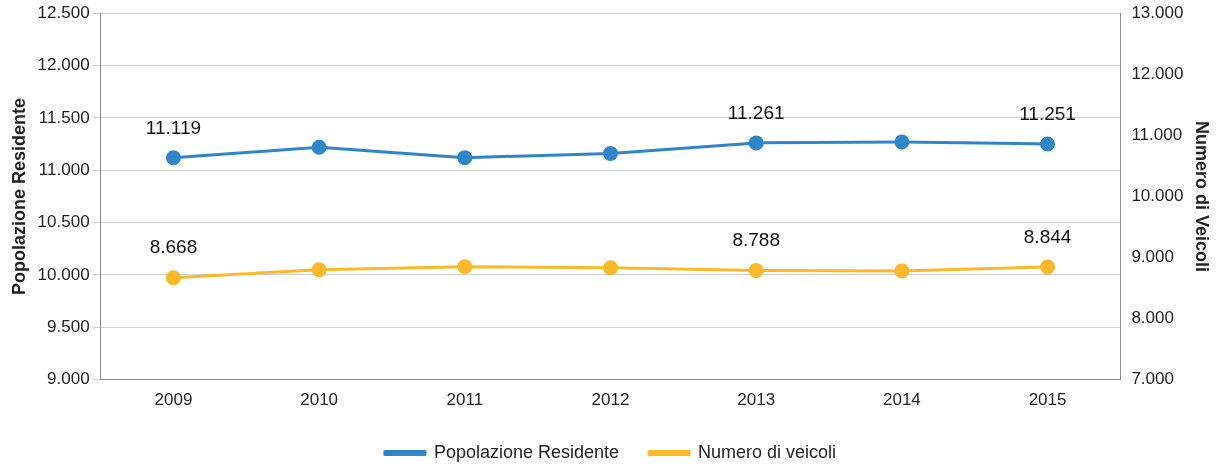 The width and height of the screenshot is (1221, 472). Describe the element at coordinates (756, 240) in the screenshot. I see `data-label: 8.788` at that location.